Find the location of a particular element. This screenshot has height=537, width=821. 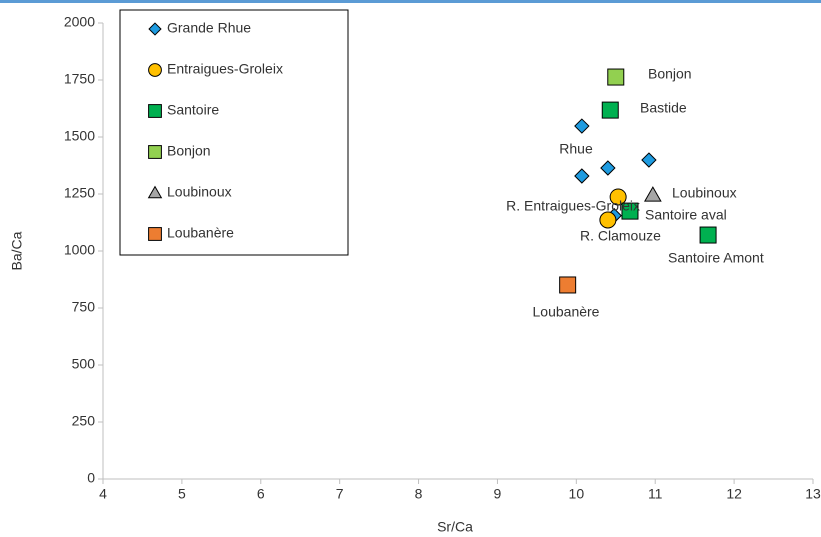

y-tick-label: 750 is located at coordinates (84, 307).